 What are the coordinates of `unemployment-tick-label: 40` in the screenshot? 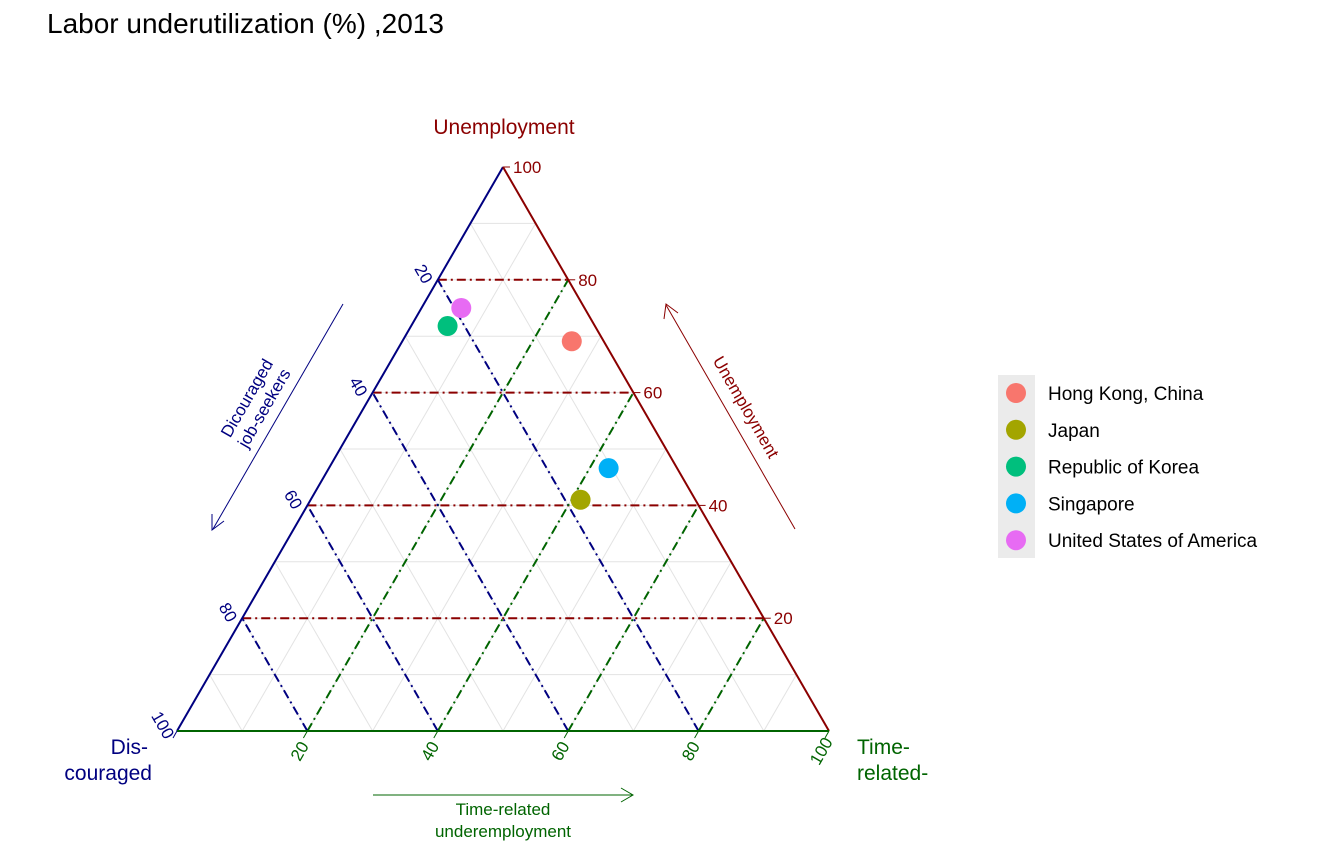 It's located at (718, 505).